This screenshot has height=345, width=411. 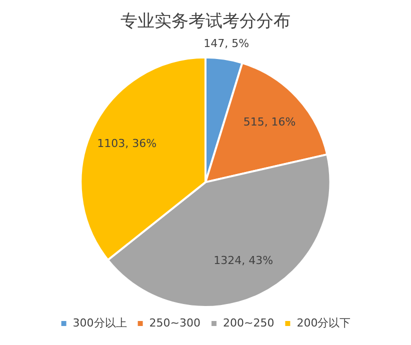 What do you see at coordinates (205, 22) in the screenshot?
I see `chart-title: 专业实务考试考分分布` at bounding box center [205, 22].